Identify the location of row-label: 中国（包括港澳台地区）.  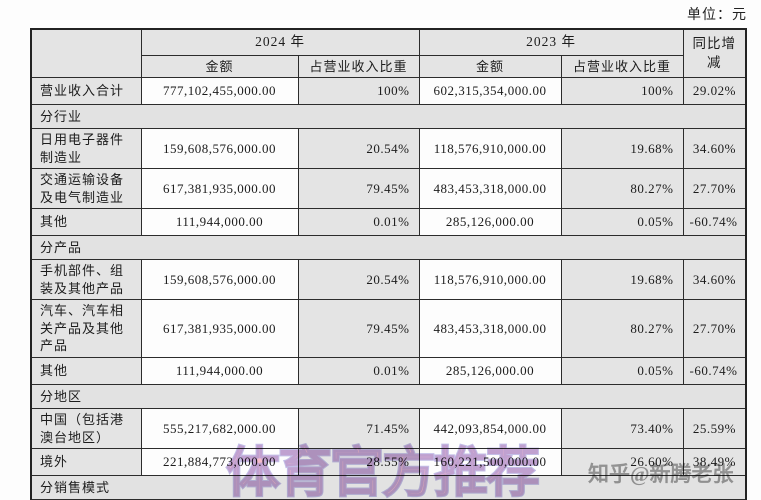
(86, 428).